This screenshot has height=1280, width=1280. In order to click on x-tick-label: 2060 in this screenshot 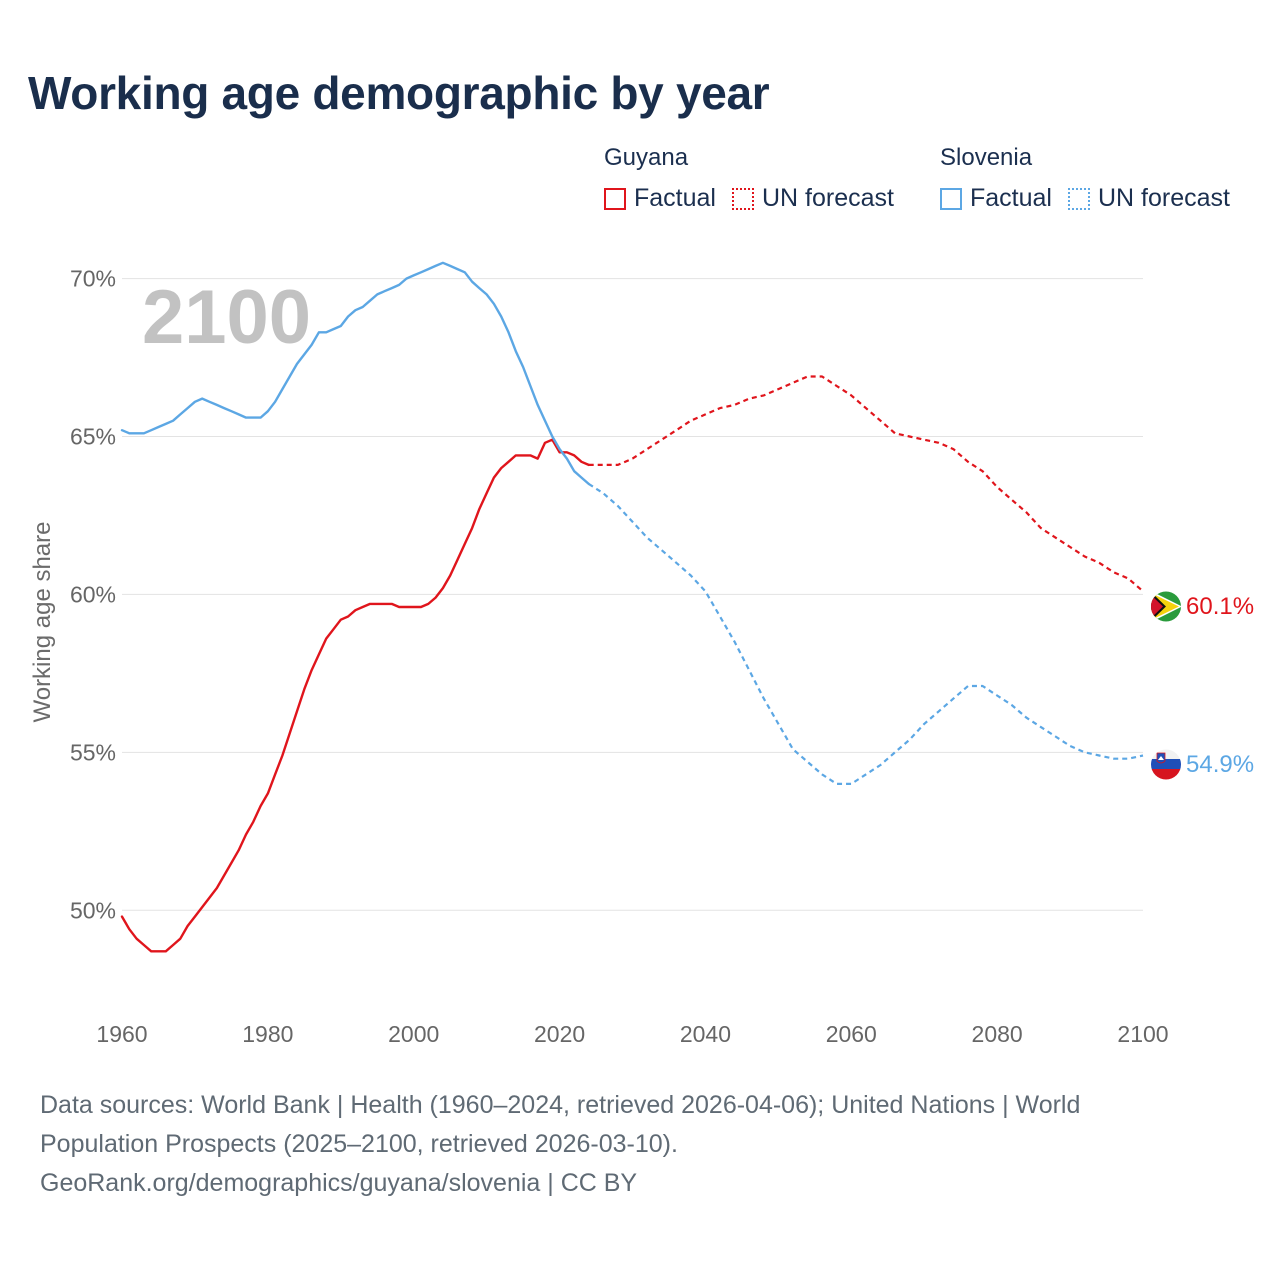, I will do `click(851, 1034)`.